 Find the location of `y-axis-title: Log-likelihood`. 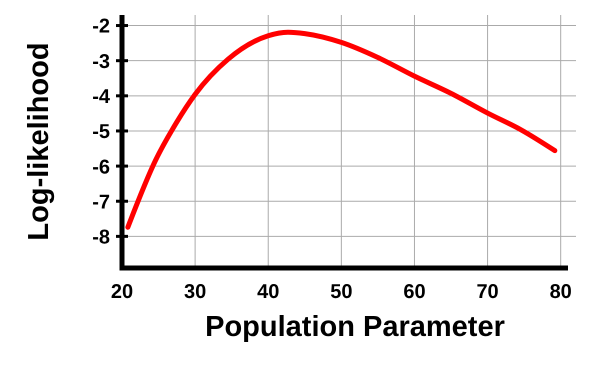

y-axis-title: Log-likelihood is located at coordinates (39, 141).